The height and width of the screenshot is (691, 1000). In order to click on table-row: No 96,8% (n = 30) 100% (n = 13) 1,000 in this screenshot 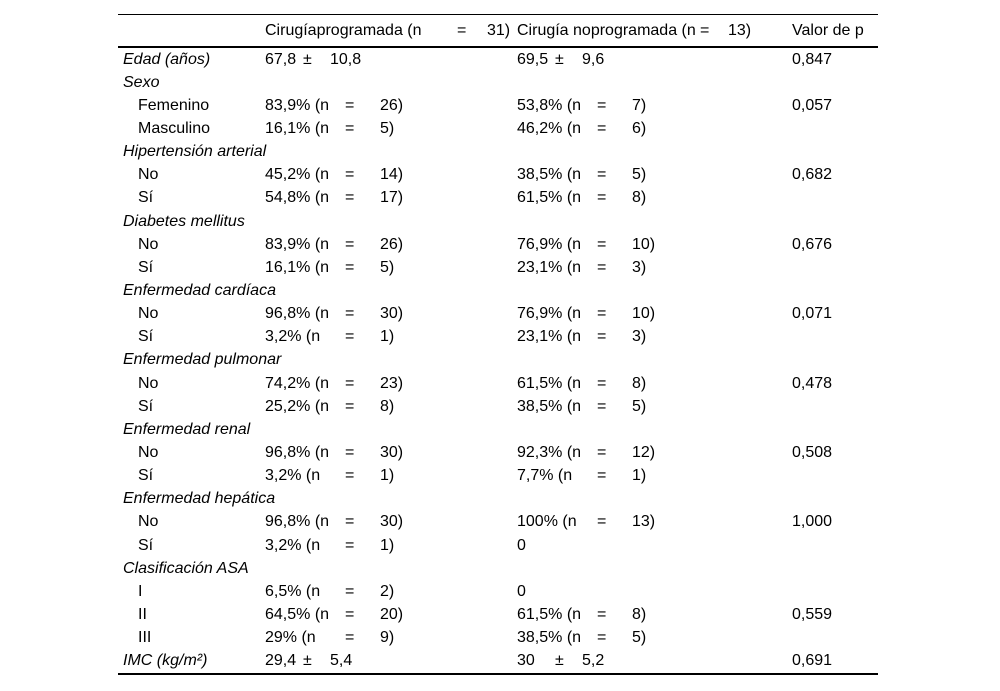, I will do `click(498, 522)`.